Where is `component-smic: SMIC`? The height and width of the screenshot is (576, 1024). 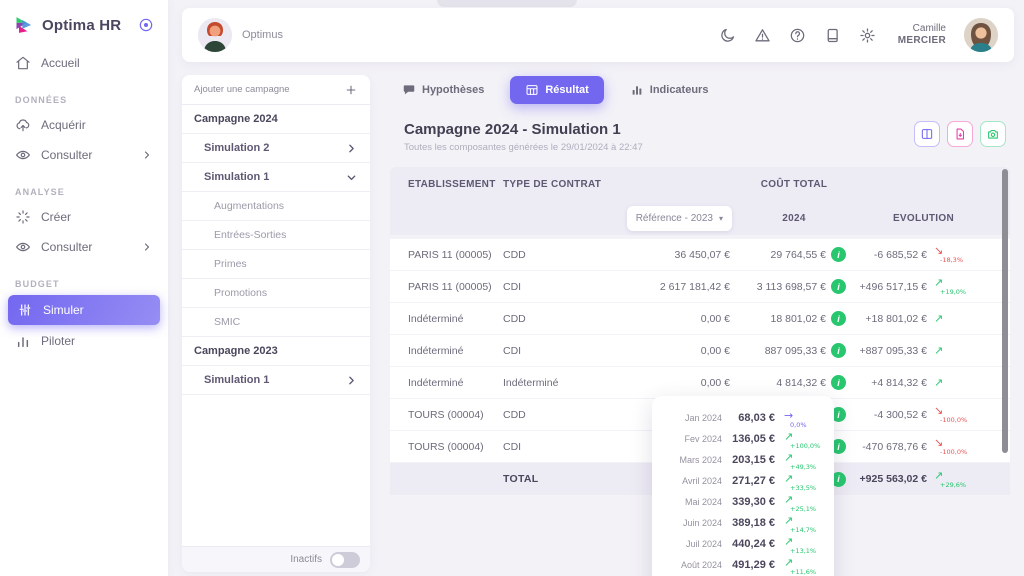
component-smic: SMIC is located at coordinates (276, 322).